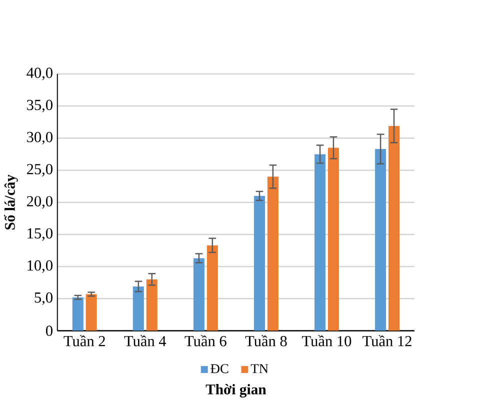 The image size is (496, 402). What do you see at coordinates (39, 74) in the screenshot?
I see `y-tick-label: 40,0` at bounding box center [39, 74].